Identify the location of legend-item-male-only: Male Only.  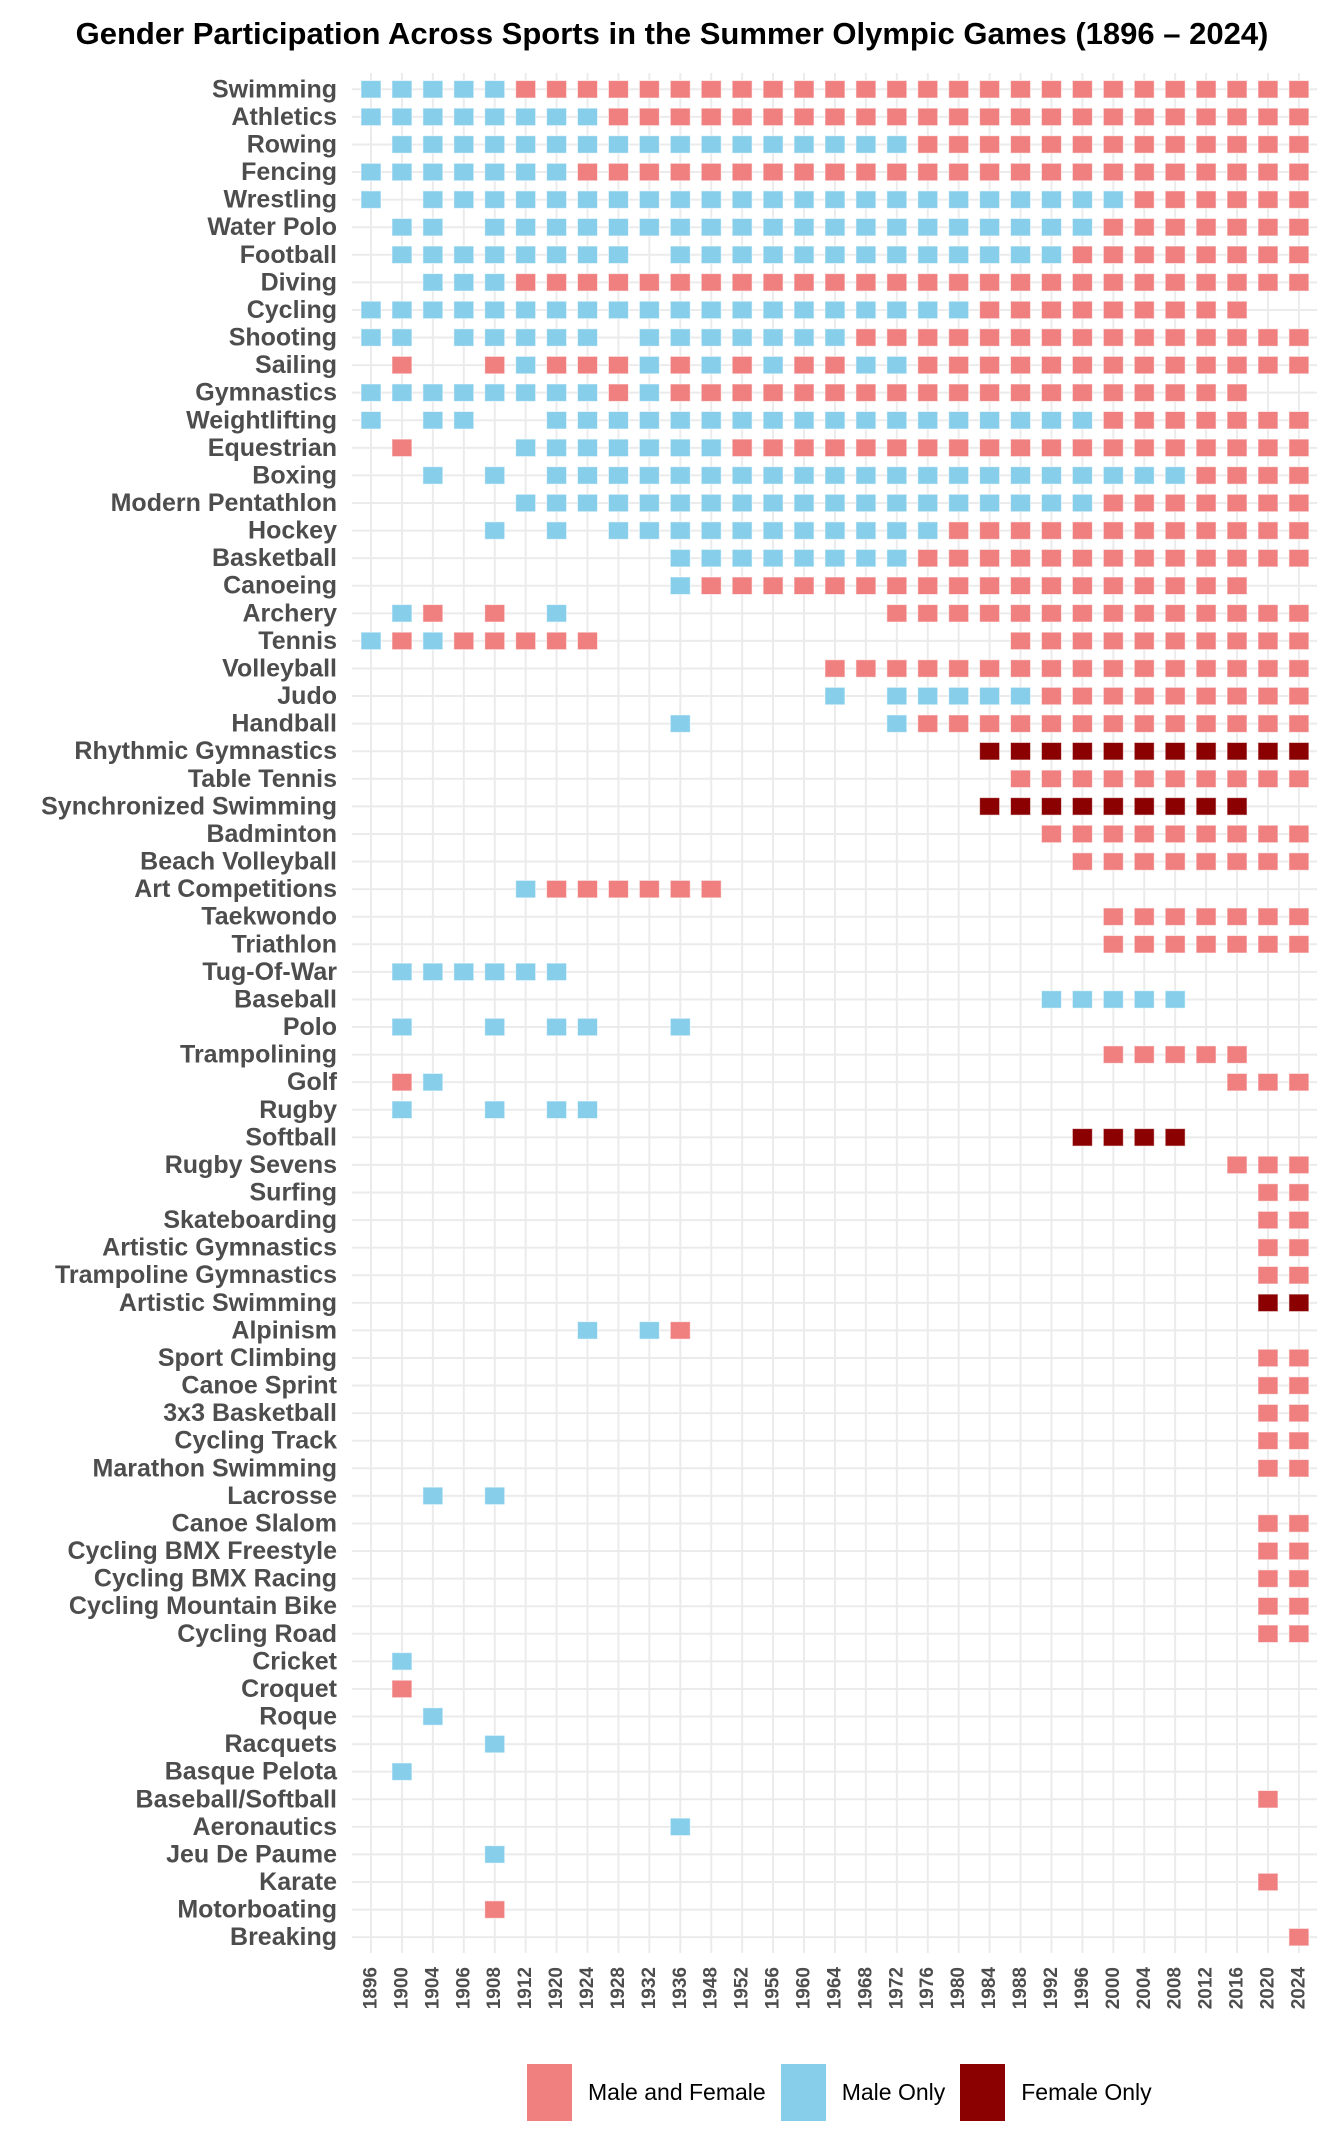
(862, 2092).